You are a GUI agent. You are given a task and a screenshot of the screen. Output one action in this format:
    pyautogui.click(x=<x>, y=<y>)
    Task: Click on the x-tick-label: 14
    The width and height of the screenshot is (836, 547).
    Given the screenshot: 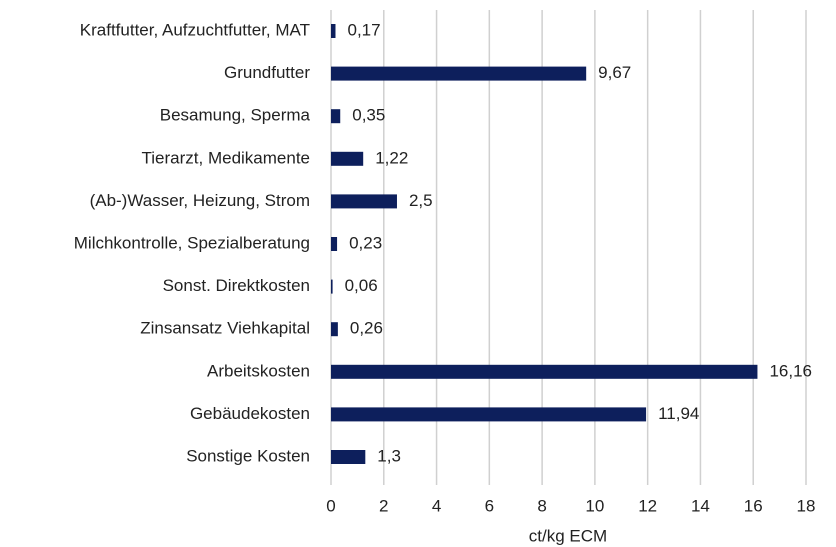 What is the action you would take?
    pyautogui.click(x=700, y=505)
    